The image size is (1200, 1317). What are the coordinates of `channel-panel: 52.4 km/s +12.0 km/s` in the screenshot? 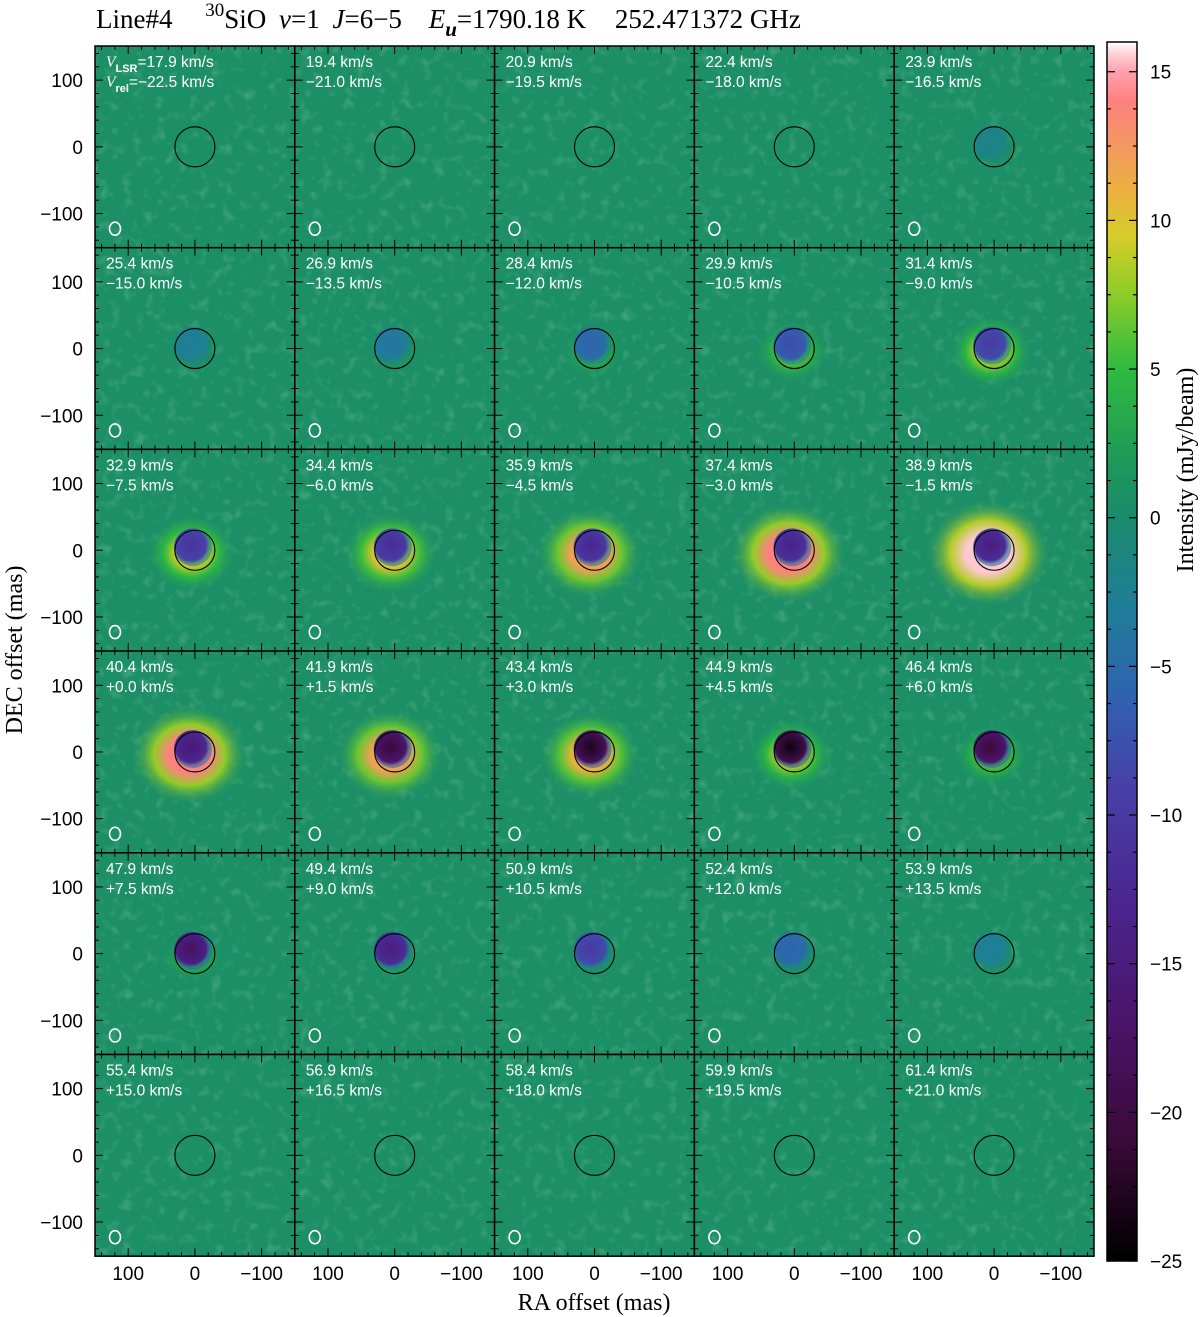 It's located at (794, 954).